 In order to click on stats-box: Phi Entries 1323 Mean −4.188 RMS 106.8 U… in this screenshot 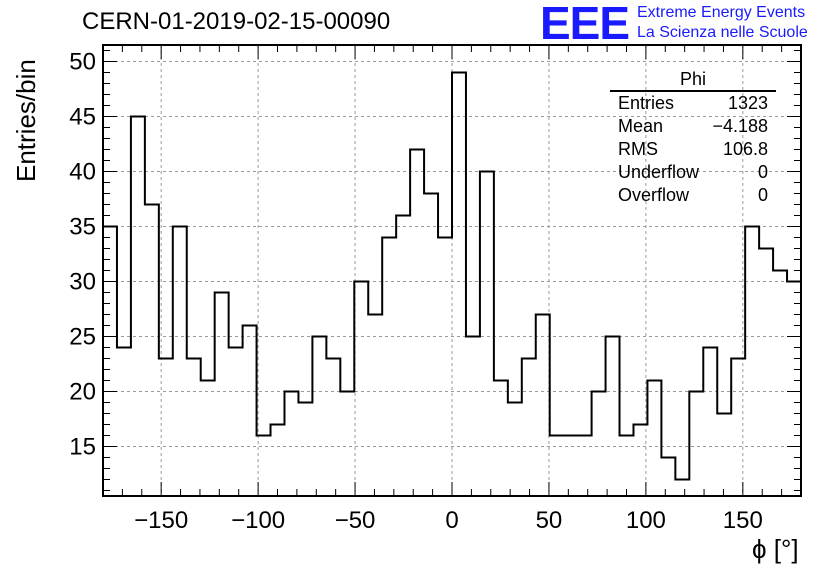, I will do `click(693, 137)`.